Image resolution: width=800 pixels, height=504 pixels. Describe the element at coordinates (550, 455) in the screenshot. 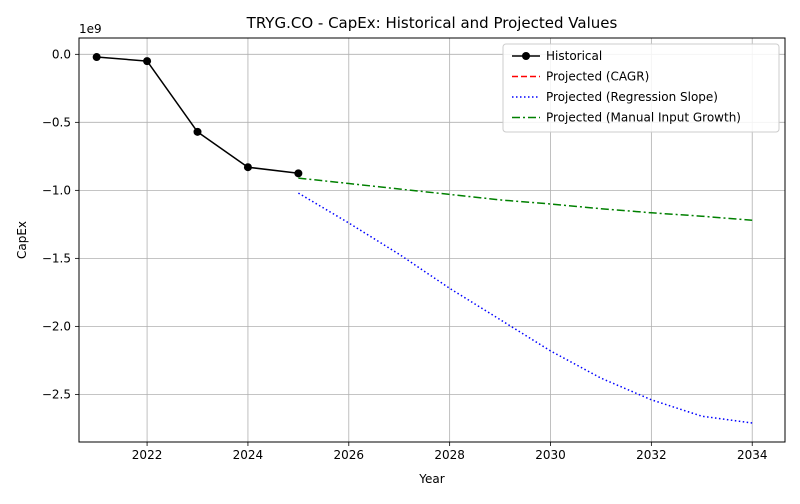

I see `x-tick-label: 2030` at that location.